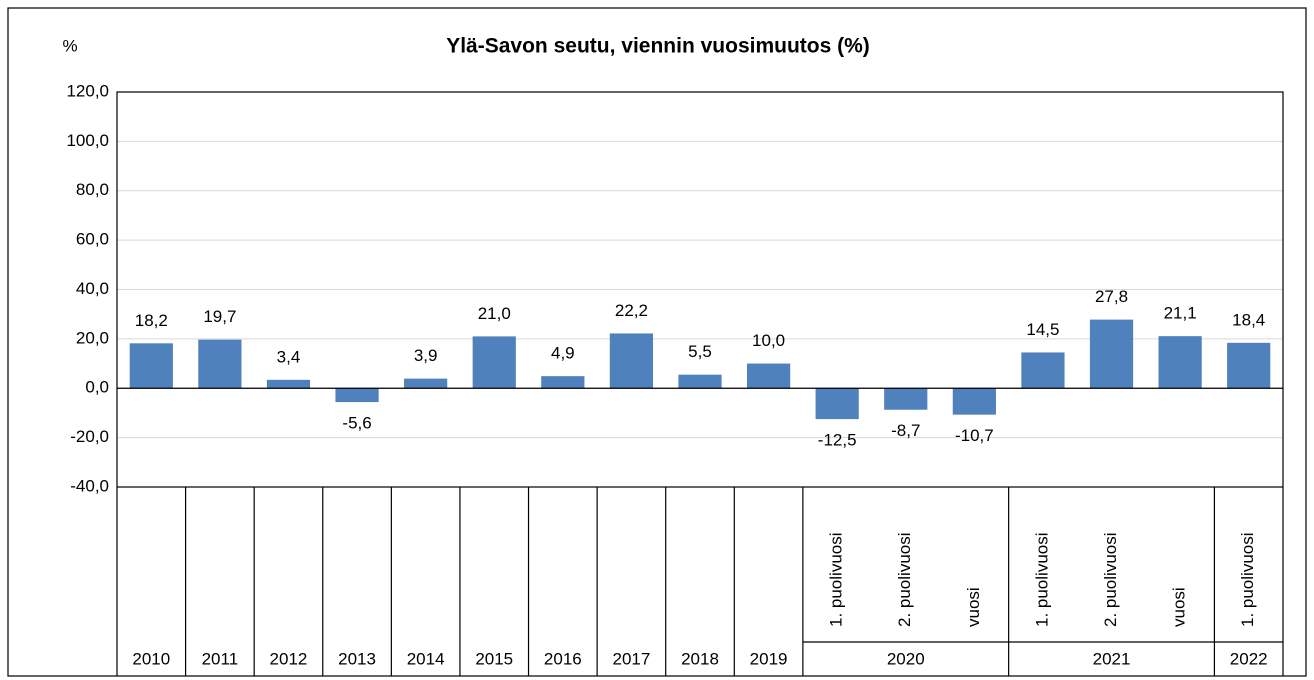 This screenshot has width=1314, height=680. I want to click on data-label: 27,8, so click(1111, 296).